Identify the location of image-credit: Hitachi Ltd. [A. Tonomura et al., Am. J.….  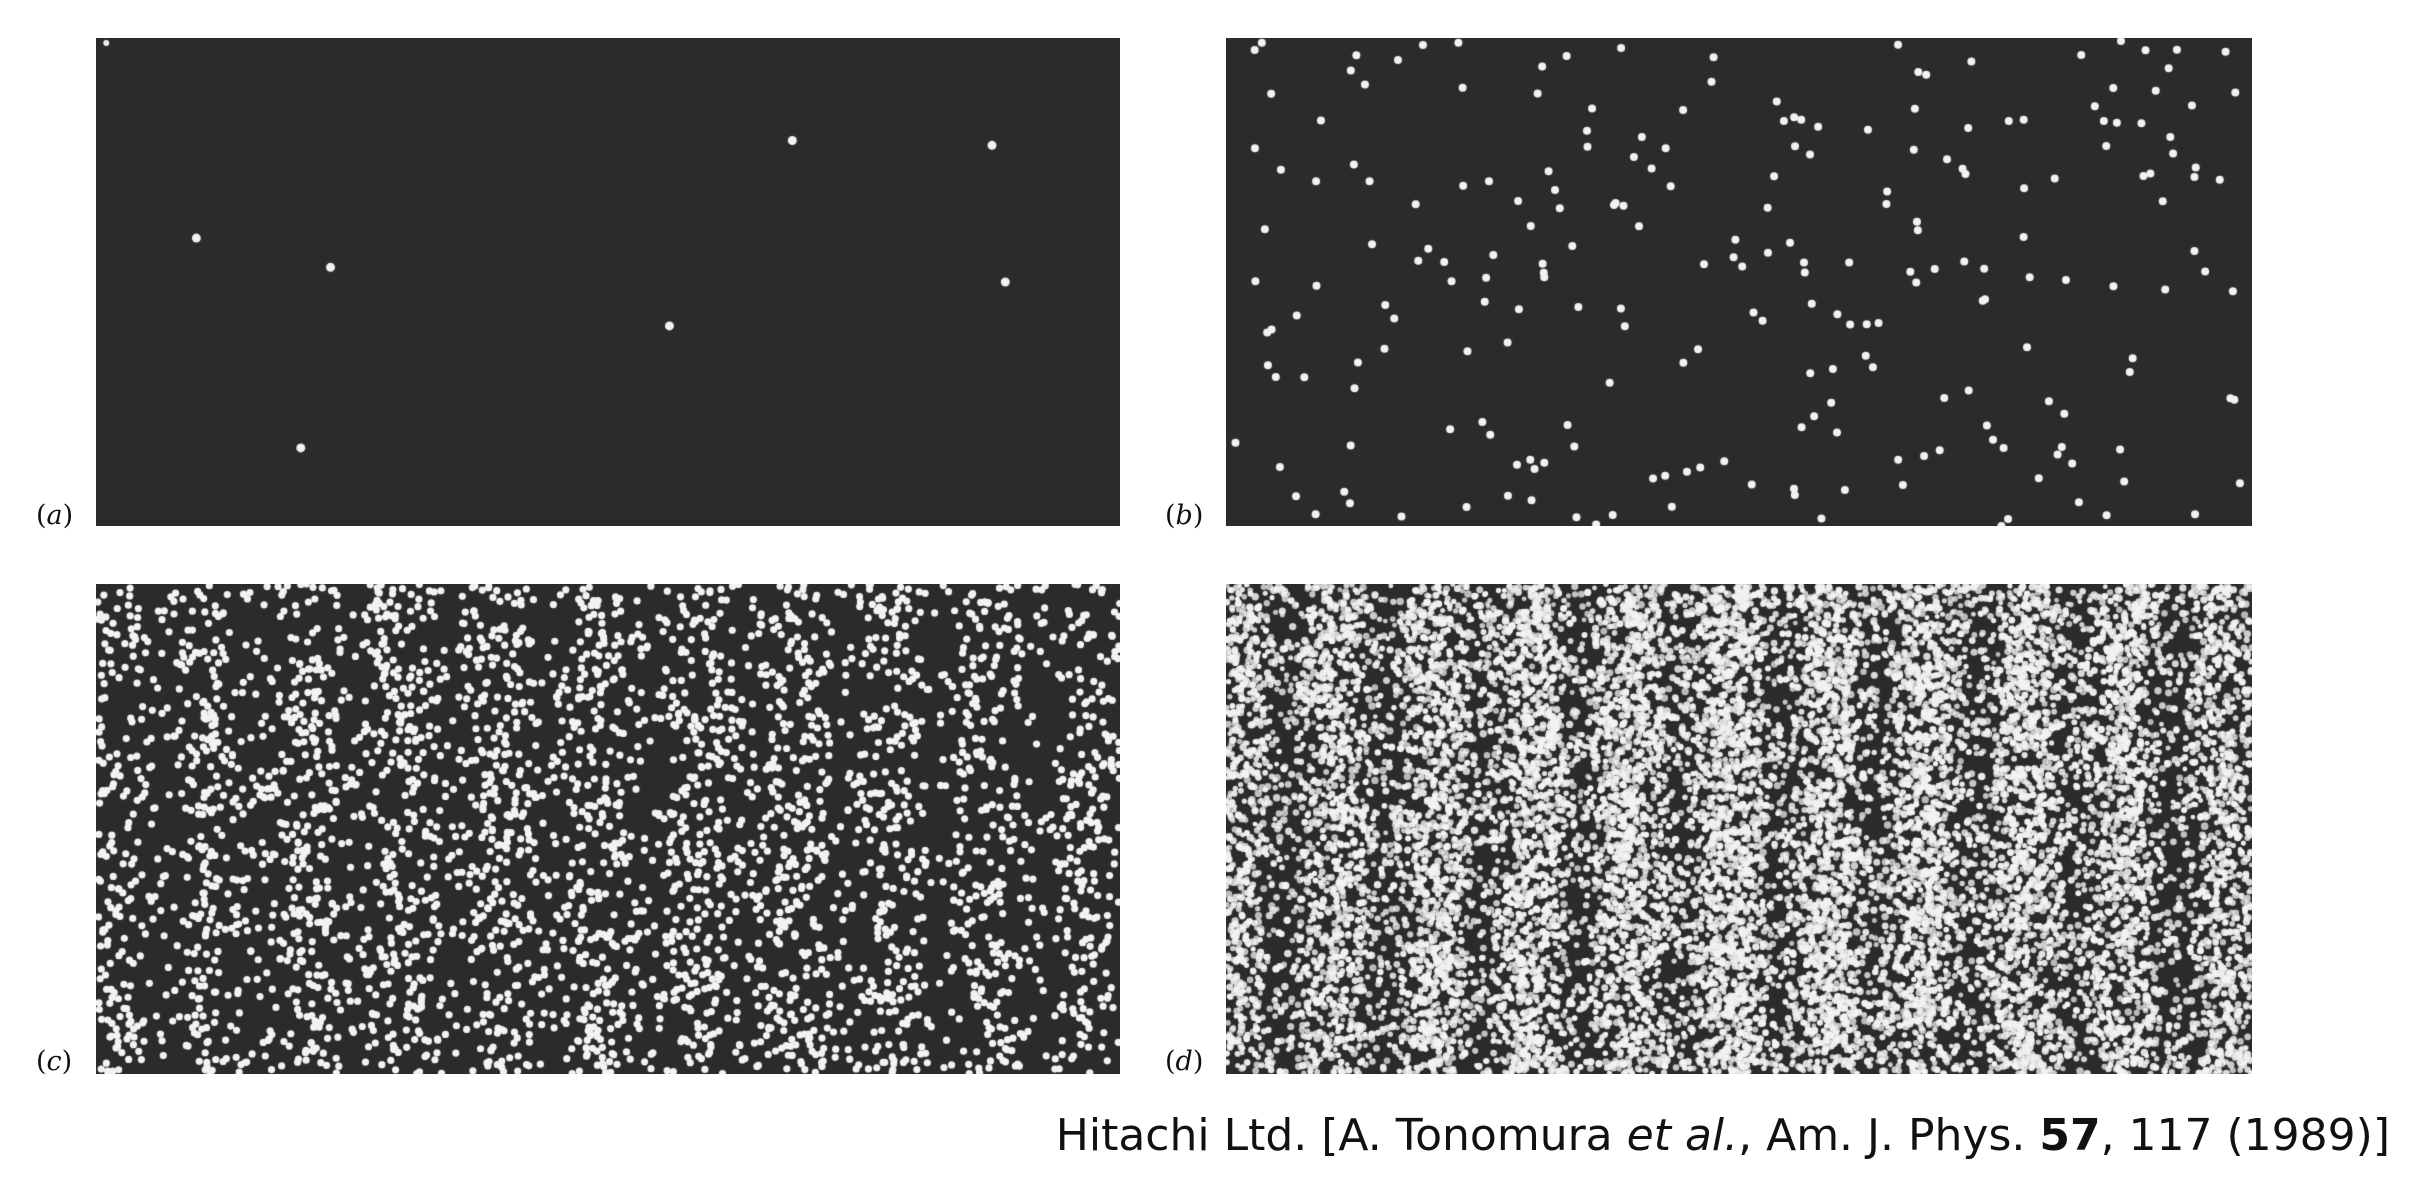
(1722, 1135).